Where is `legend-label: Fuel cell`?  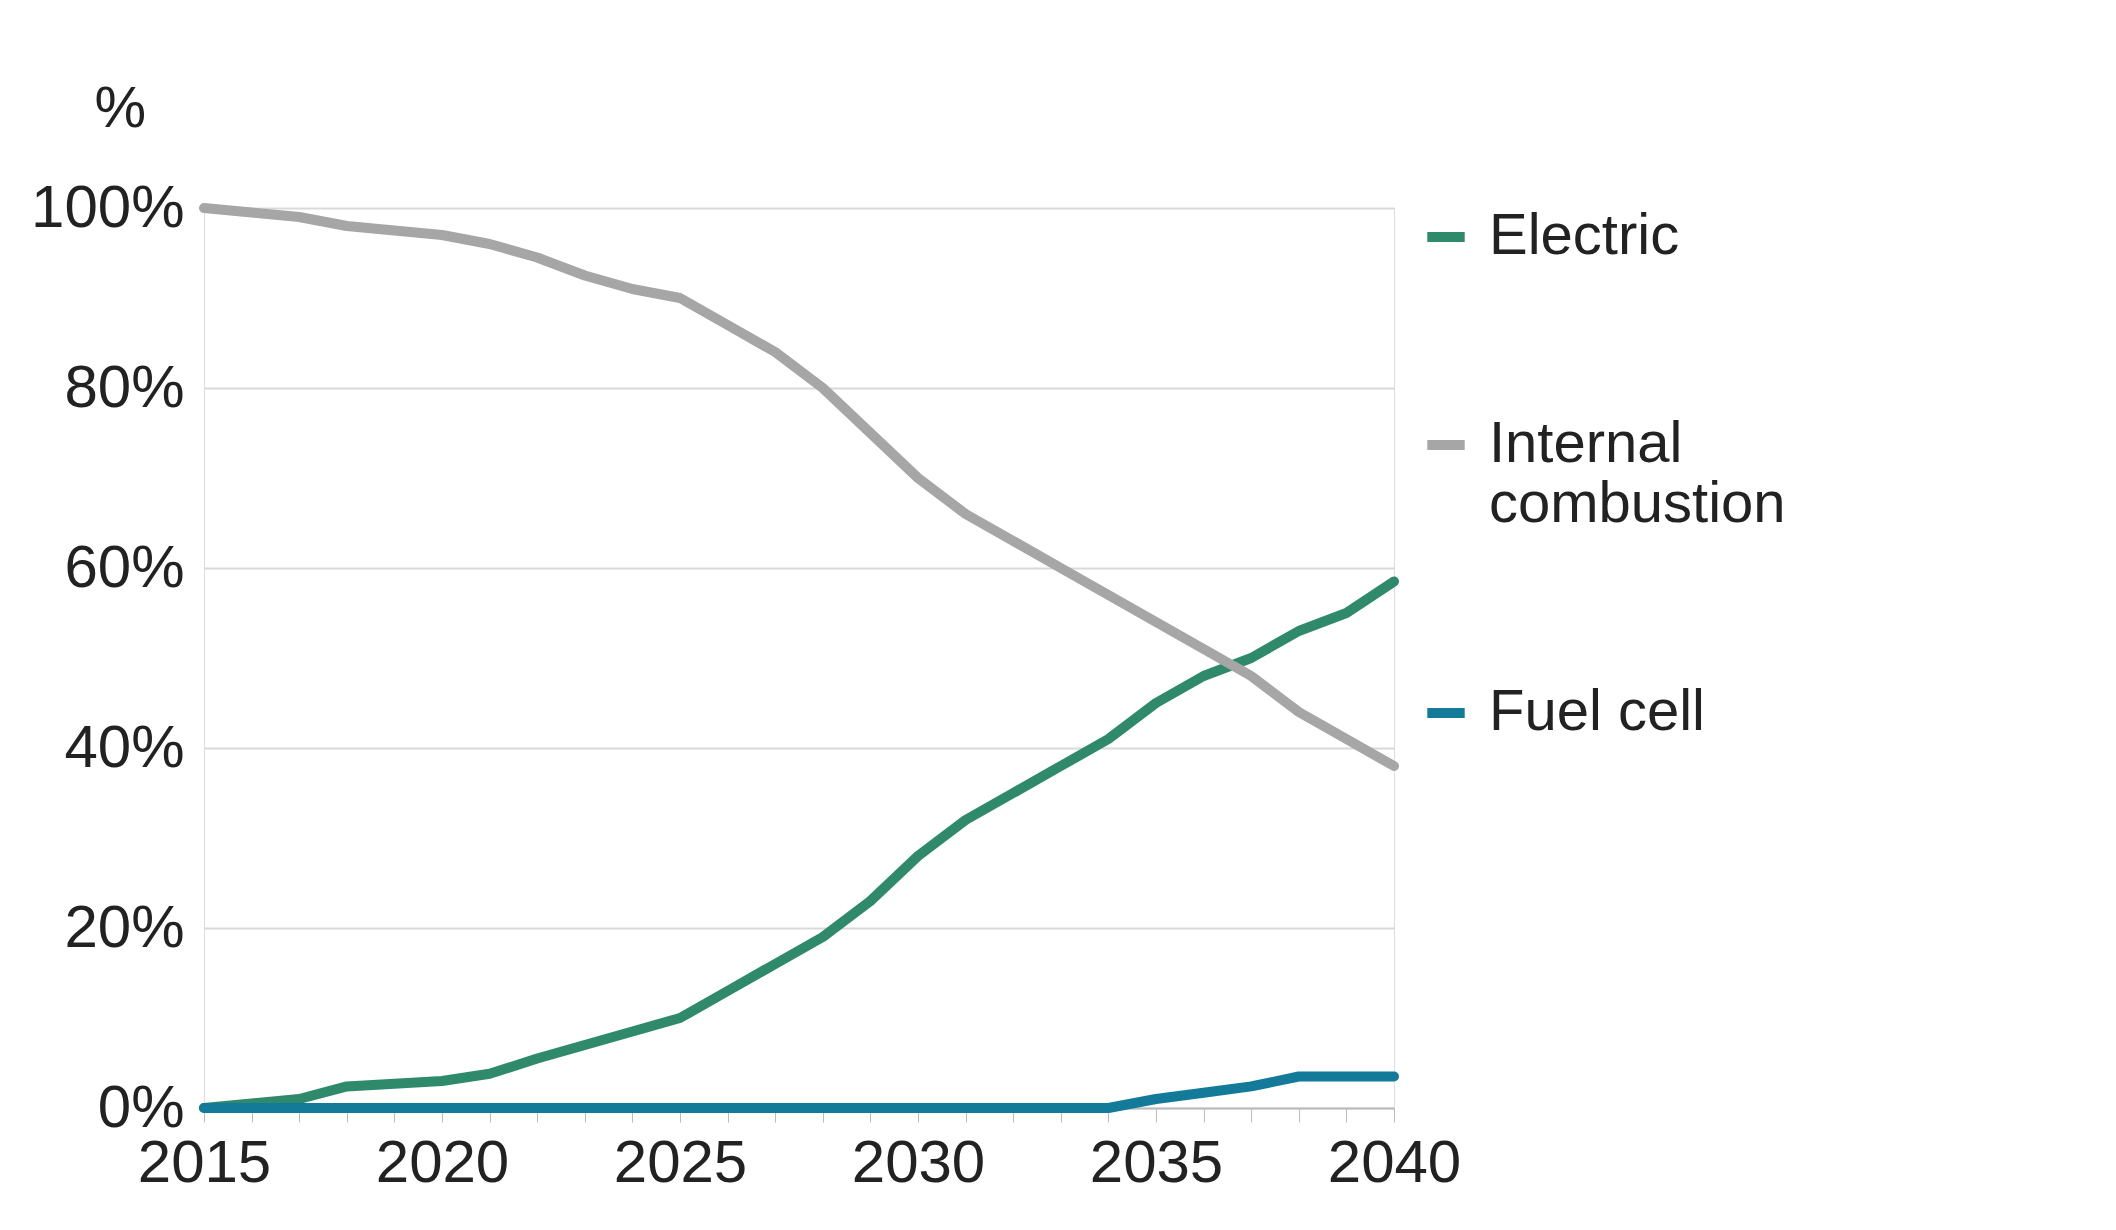 legend-label: Fuel cell is located at coordinates (1597, 709).